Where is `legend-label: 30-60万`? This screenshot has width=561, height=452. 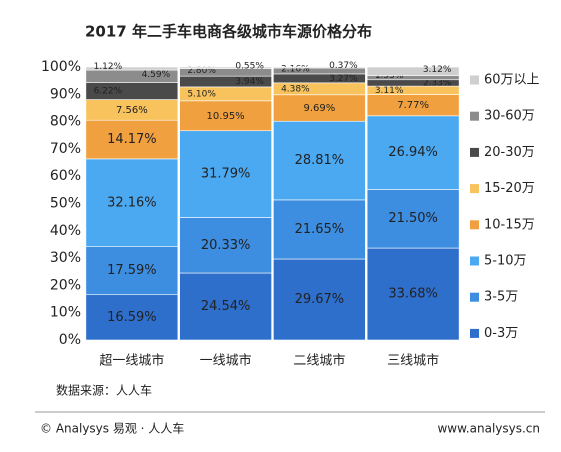 legend-label: 30-60万 is located at coordinates (509, 116).